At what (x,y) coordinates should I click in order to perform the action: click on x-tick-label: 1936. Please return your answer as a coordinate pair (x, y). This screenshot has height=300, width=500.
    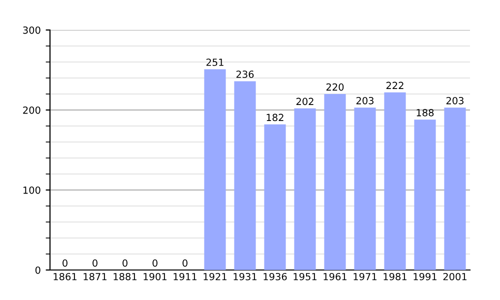
    Looking at the image, I should click on (275, 276).